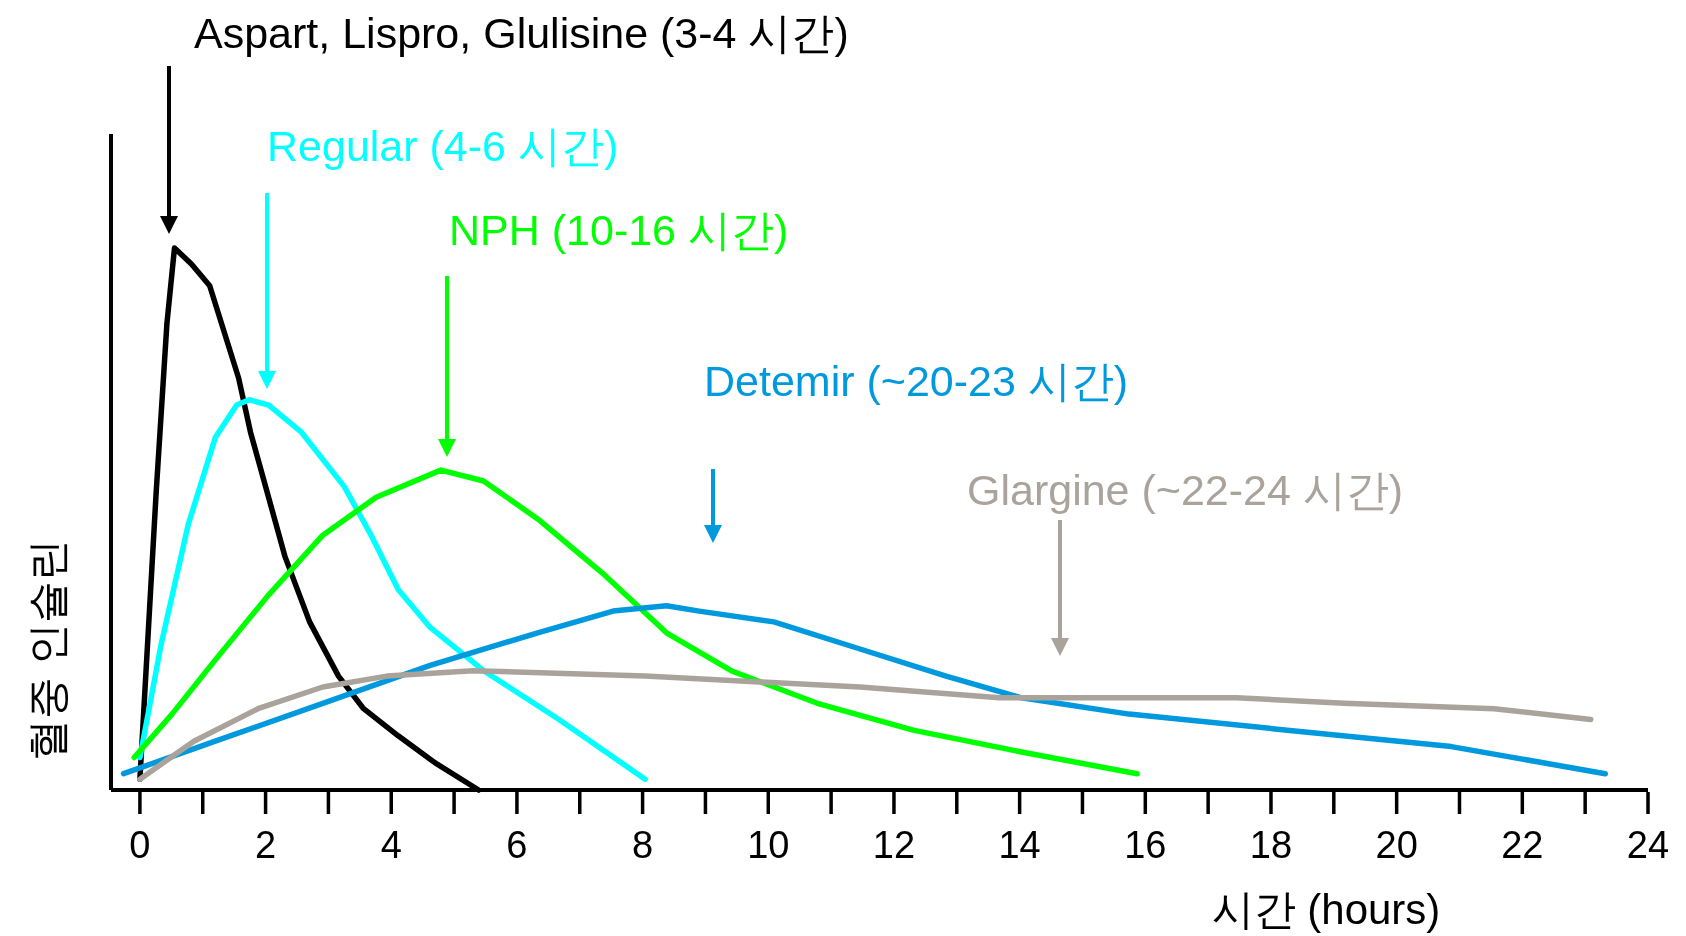  Describe the element at coordinates (1326, 909) in the screenshot. I see `x-axis-title: 시간 (hours)` at that location.